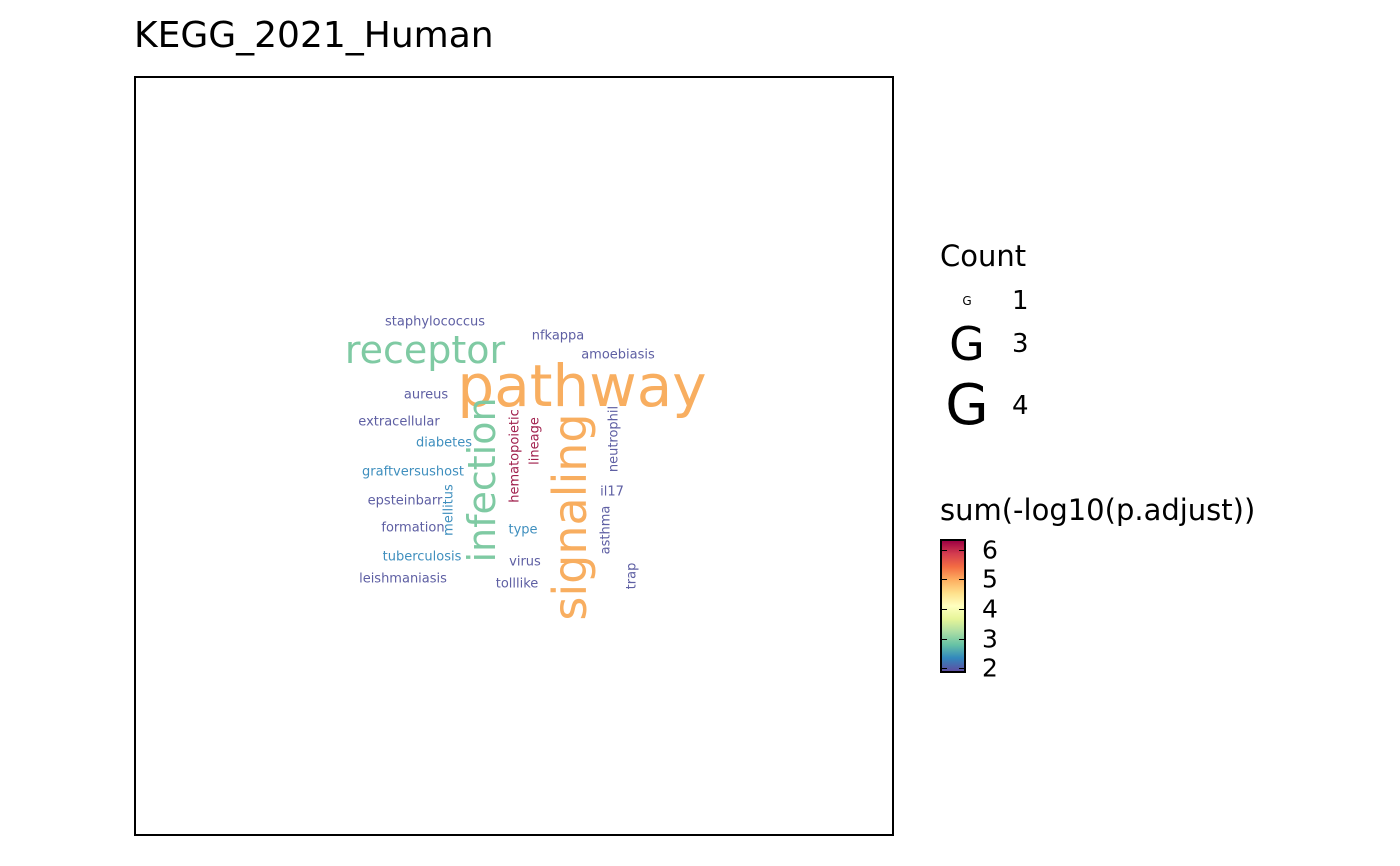  I want to click on count-label: 3, so click(1020, 344).